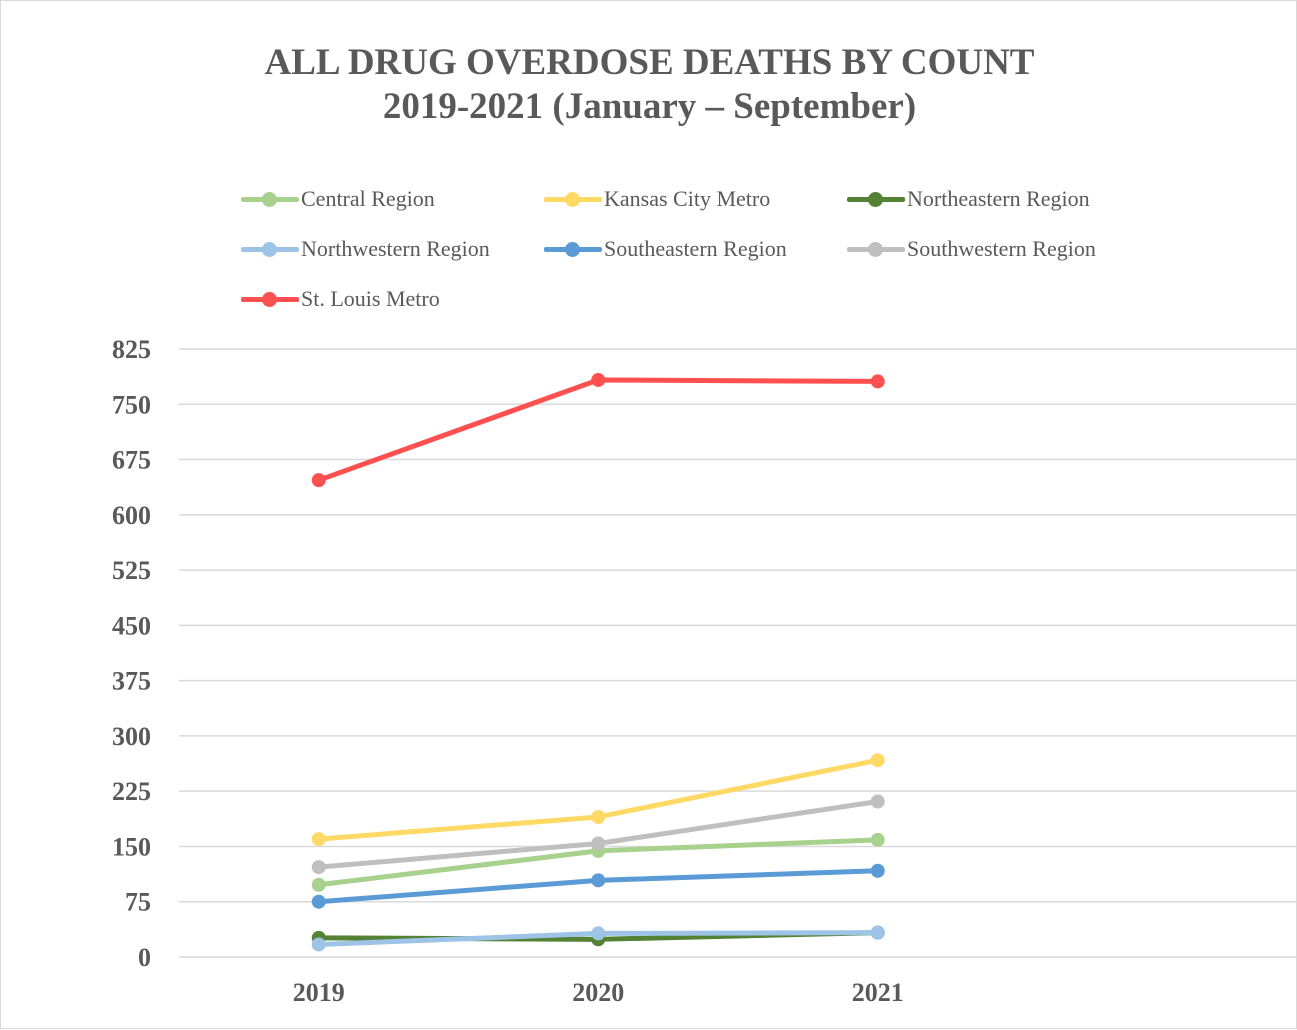 Image resolution: width=1297 pixels, height=1030 pixels. Describe the element at coordinates (318, 867) in the screenshot. I see `data-point-southwestern-region-2019` at that location.